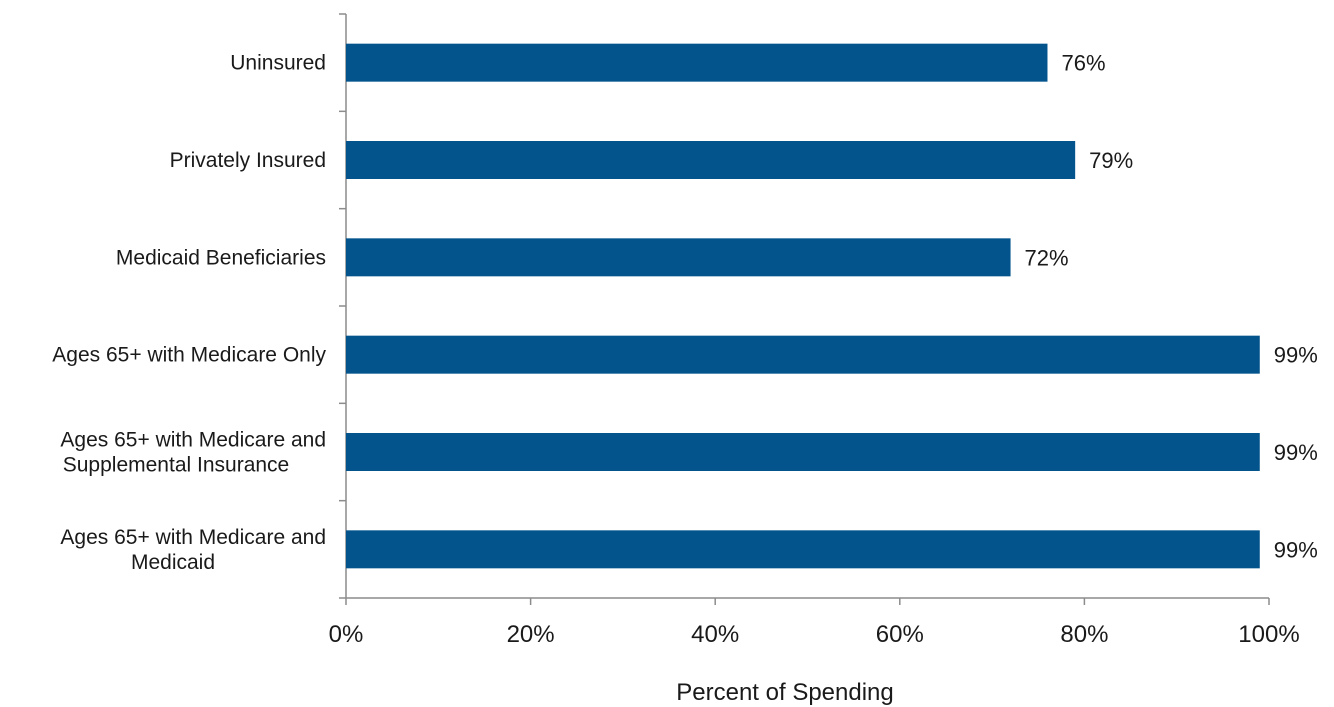 The height and width of the screenshot is (707, 1334). What do you see at coordinates (248, 160) in the screenshot?
I see `category-label: Privately Insured` at bounding box center [248, 160].